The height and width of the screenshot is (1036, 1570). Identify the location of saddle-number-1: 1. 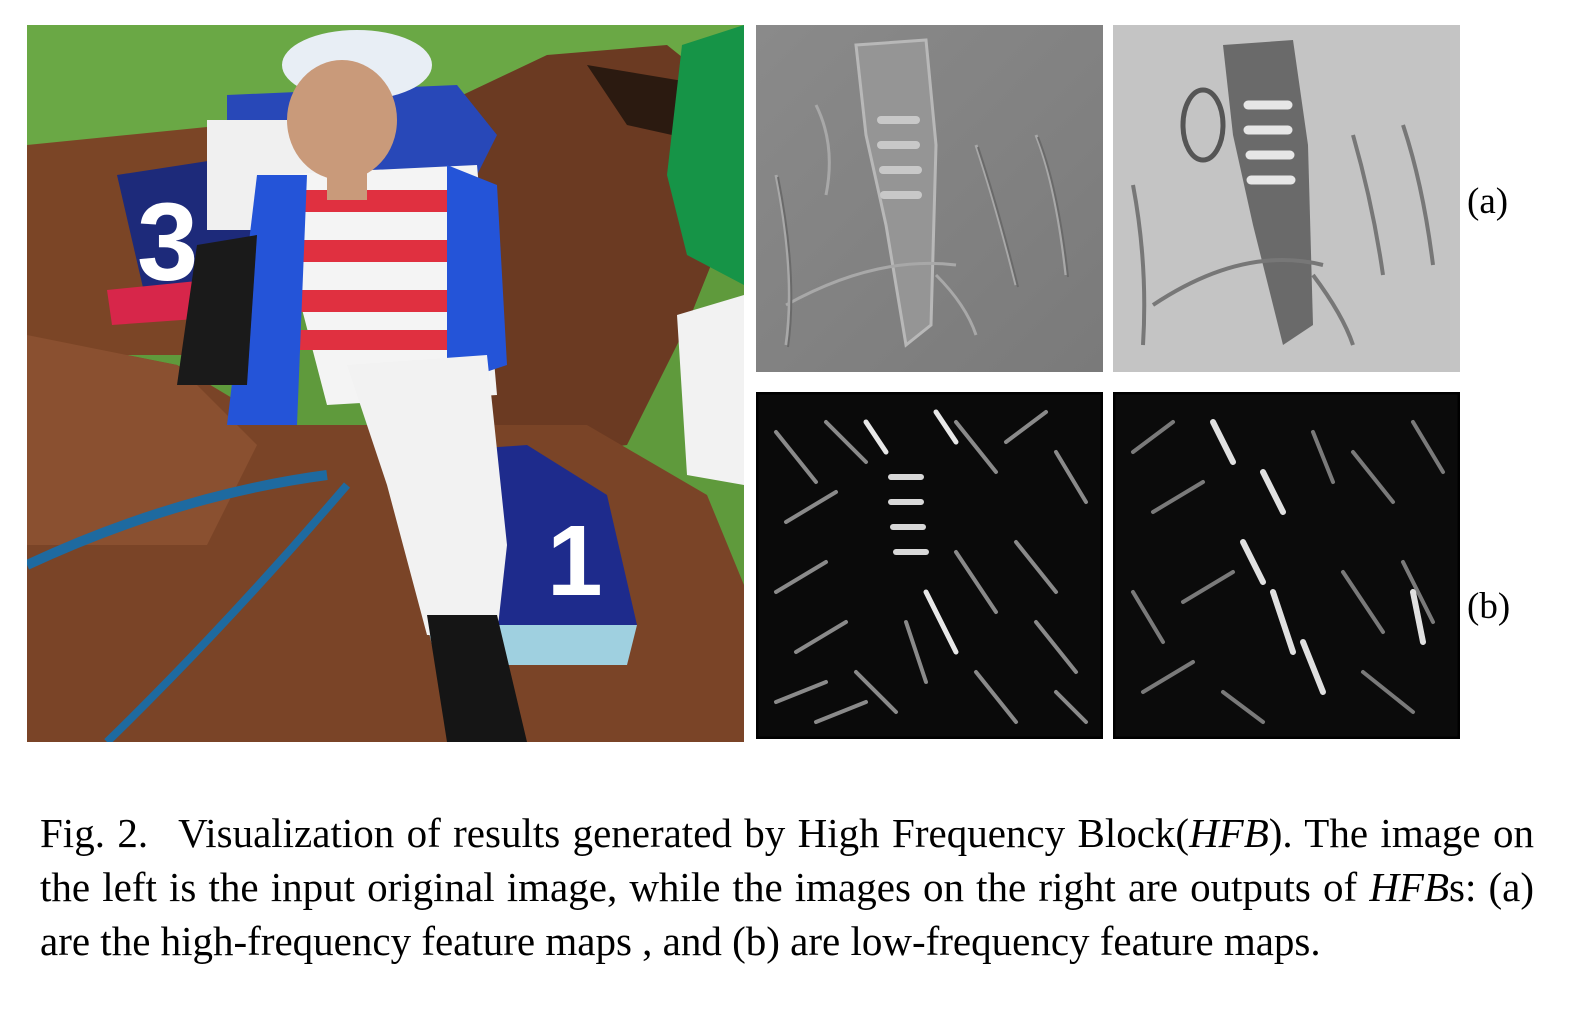
(575, 561).